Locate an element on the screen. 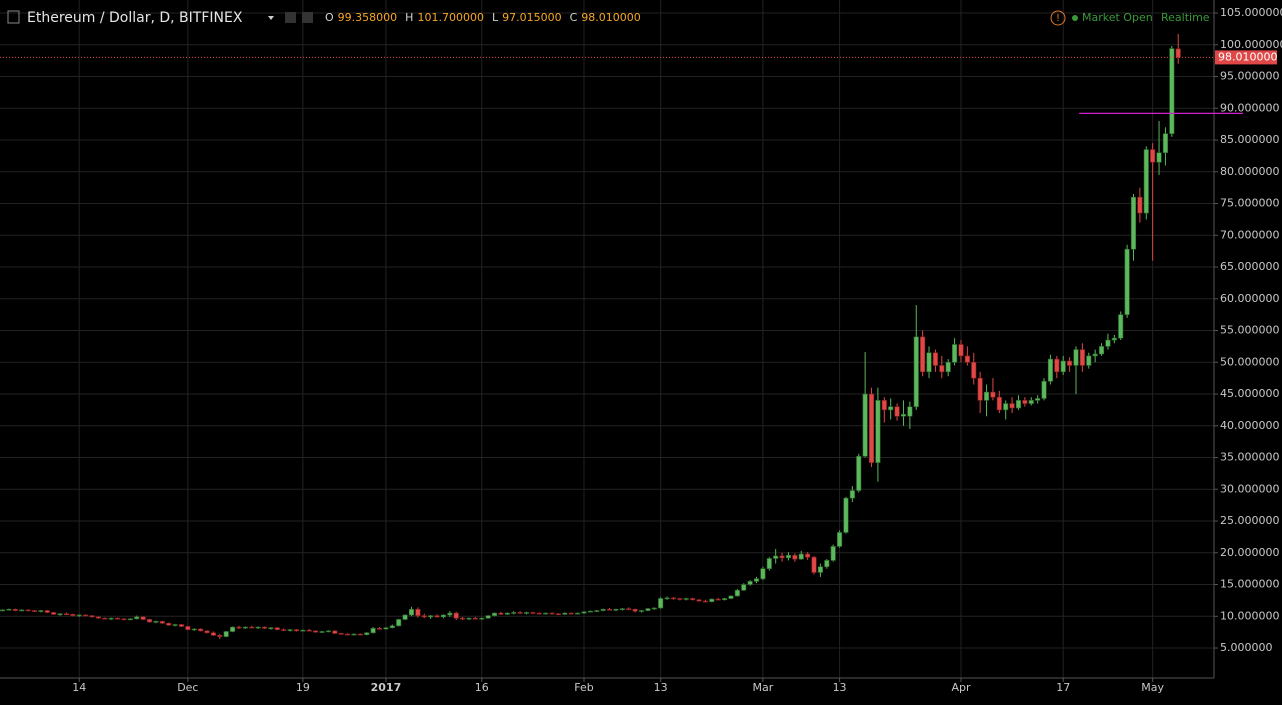 The height and width of the screenshot is (705, 1282). symbol-title: Ethereum / Dollar, D, BITFINEX is located at coordinates (135, 18).